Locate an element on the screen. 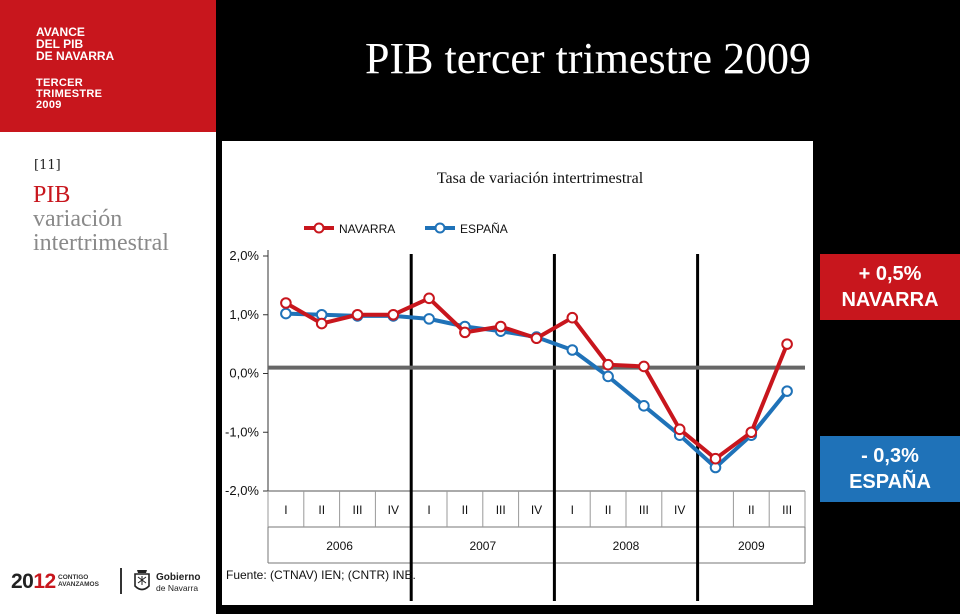  navarra-badge: + 0,5% NAVARRA is located at coordinates (890, 287).